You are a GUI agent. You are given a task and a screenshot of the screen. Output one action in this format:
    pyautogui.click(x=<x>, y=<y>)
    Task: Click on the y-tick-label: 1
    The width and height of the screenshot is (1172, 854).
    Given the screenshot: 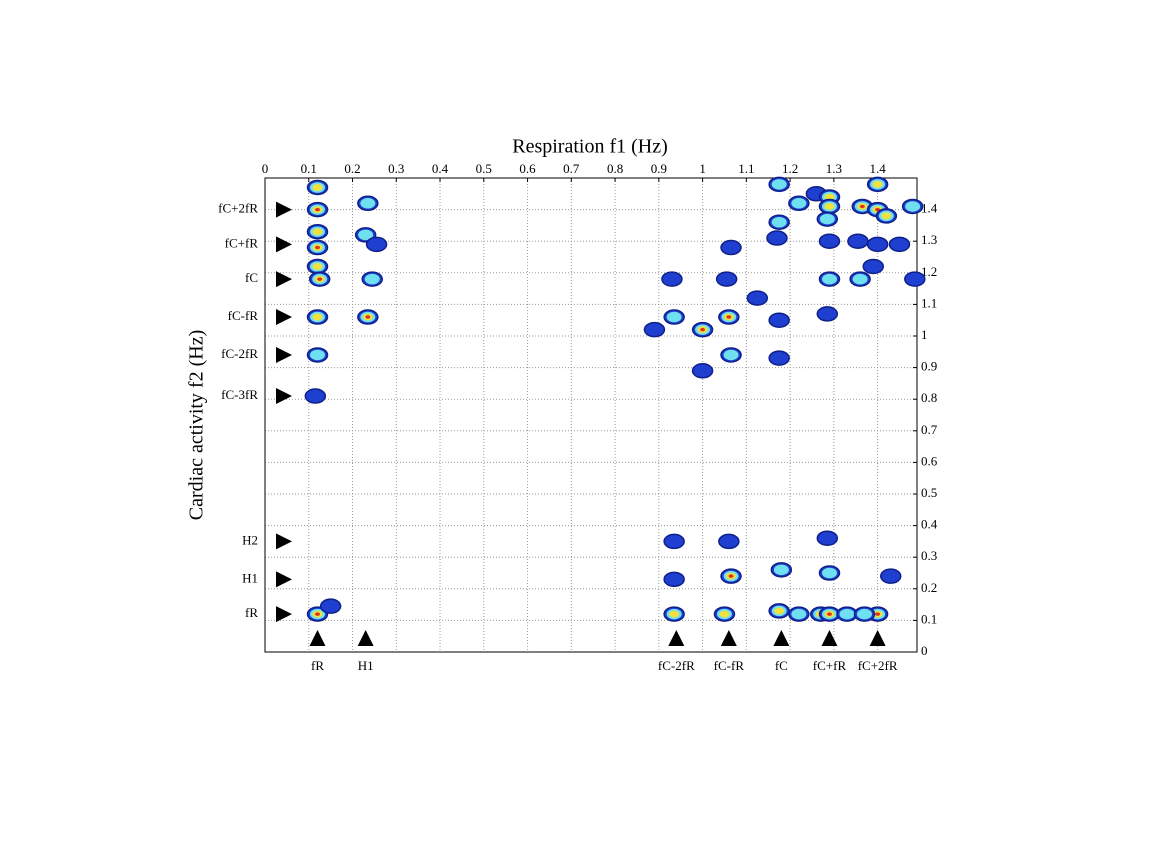 What is the action you would take?
    pyautogui.click(x=924, y=334)
    